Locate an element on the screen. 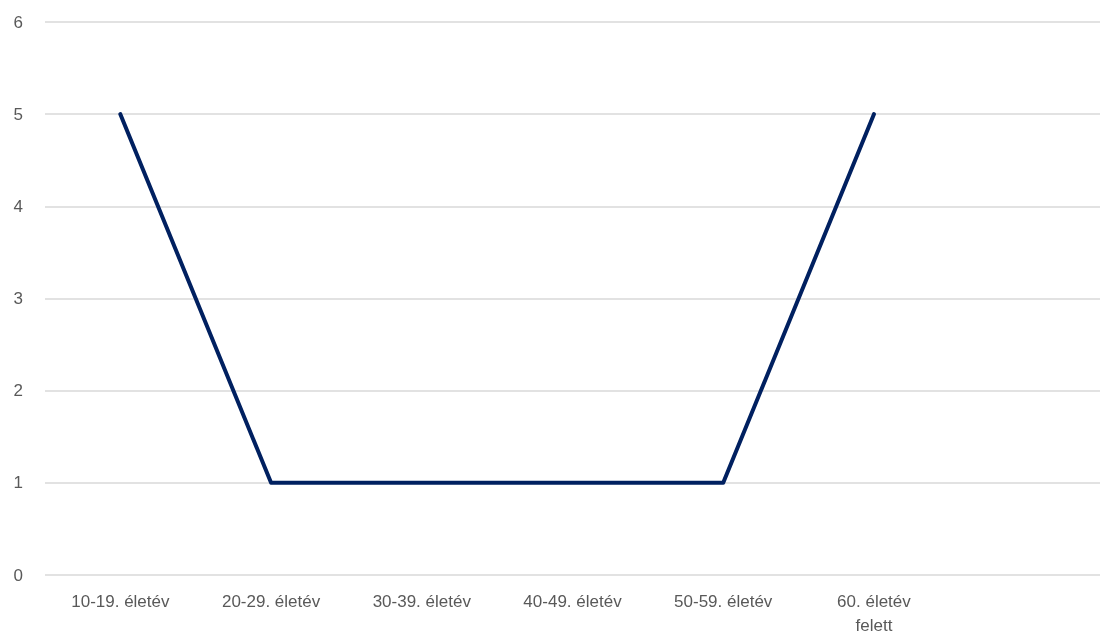 The image size is (1110, 643). y-tick-label: 1 is located at coordinates (18, 483).